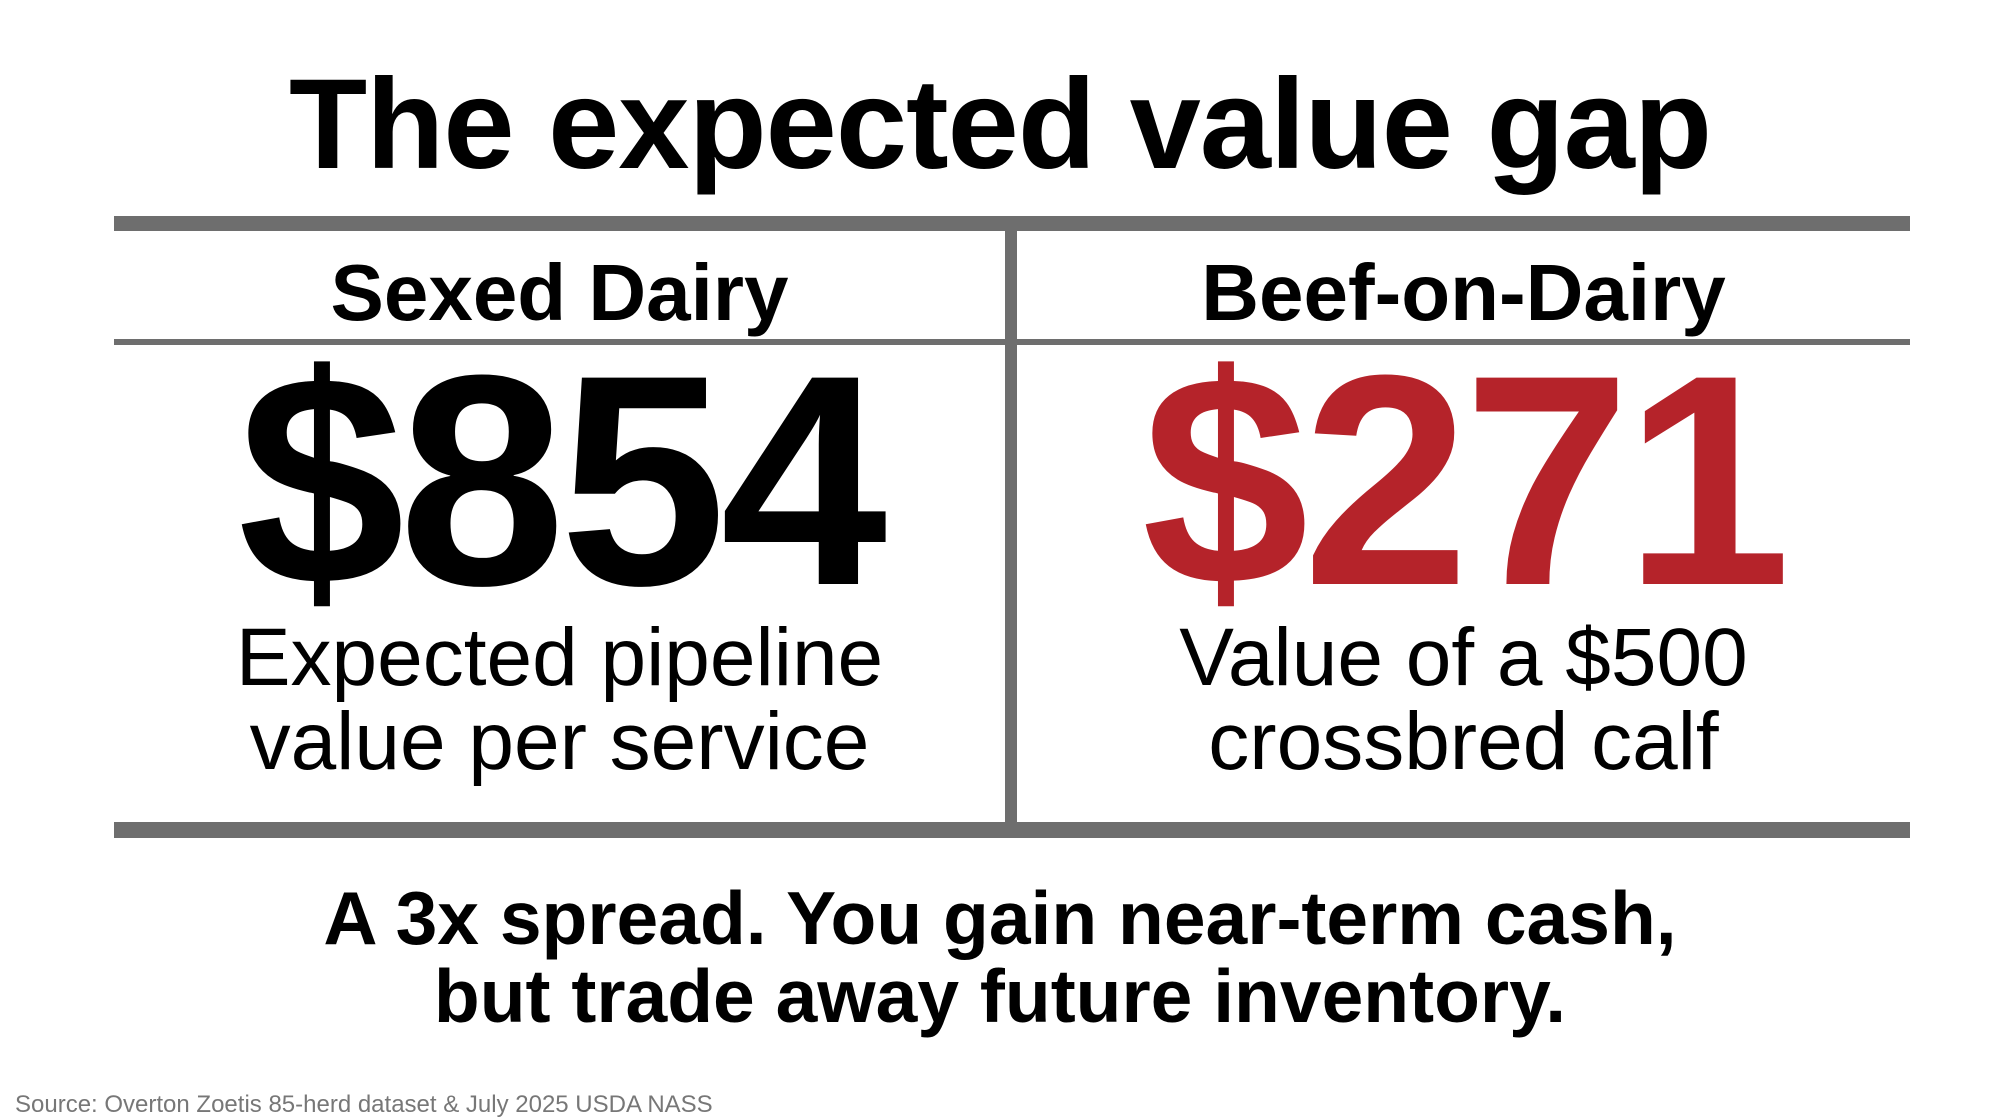 This screenshot has height=1118, width=2000. Describe the element at coordinates (559, 741) in the screenshot. I see `caption-line: value per service` at that location.